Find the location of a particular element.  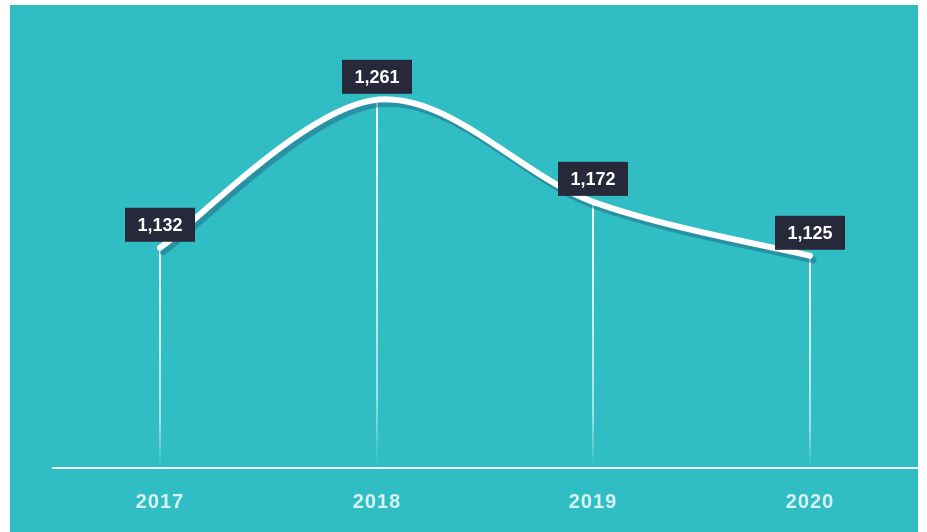

data-label-2020: 1,125 is located at coordinates (810, 232).